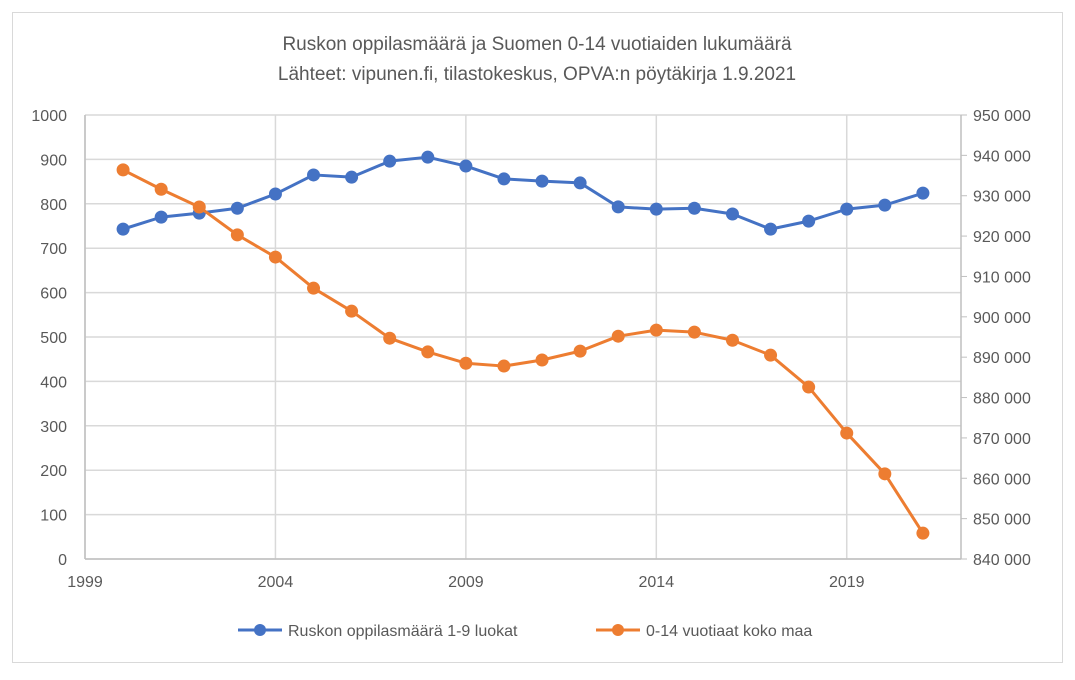 The image size is (1075, 680). I want to click on data-point-0-2020, so click(885, 205).